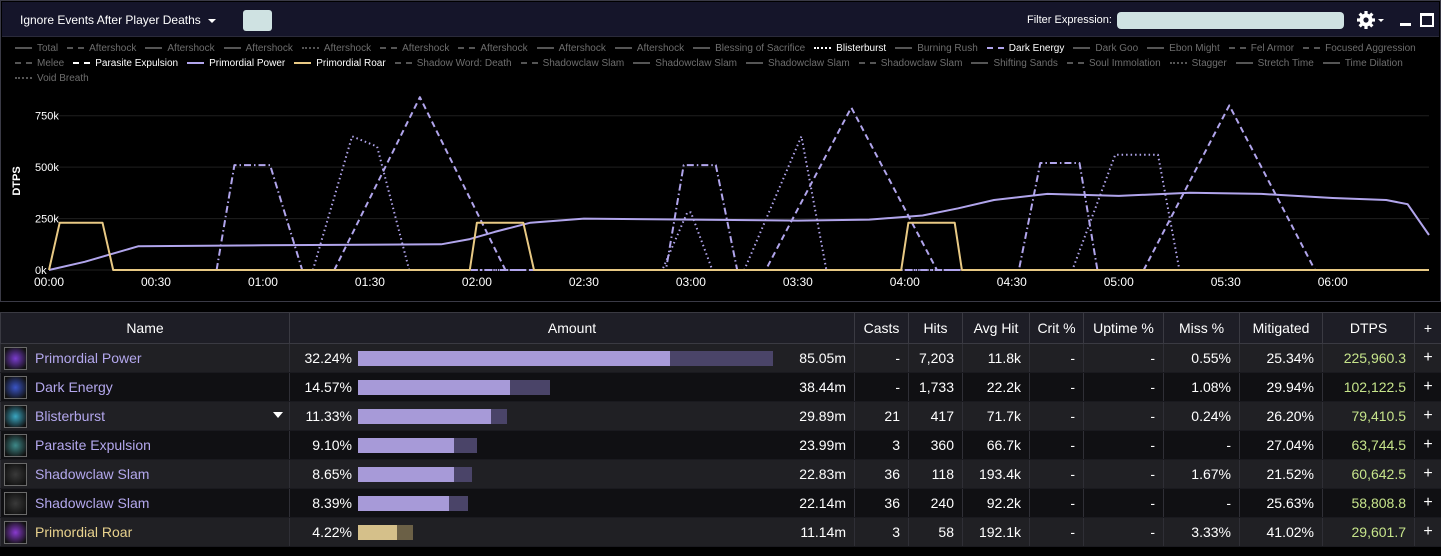 The height and width of the screenshot is (556, 1441). Describe the element at coordinates (1025, 48) in the screenshot. I see `legend-item: Dark Energy` at that location.